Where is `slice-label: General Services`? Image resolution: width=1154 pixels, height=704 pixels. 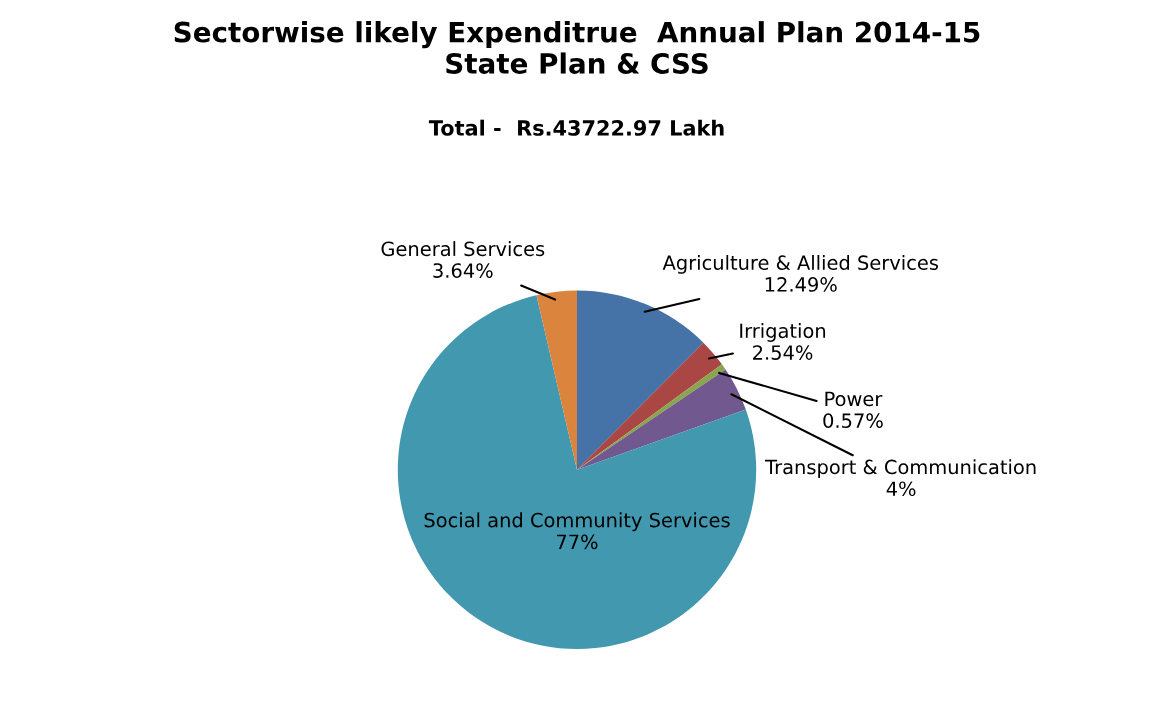
slice-label: General Services is located at coordinates (463, 249).